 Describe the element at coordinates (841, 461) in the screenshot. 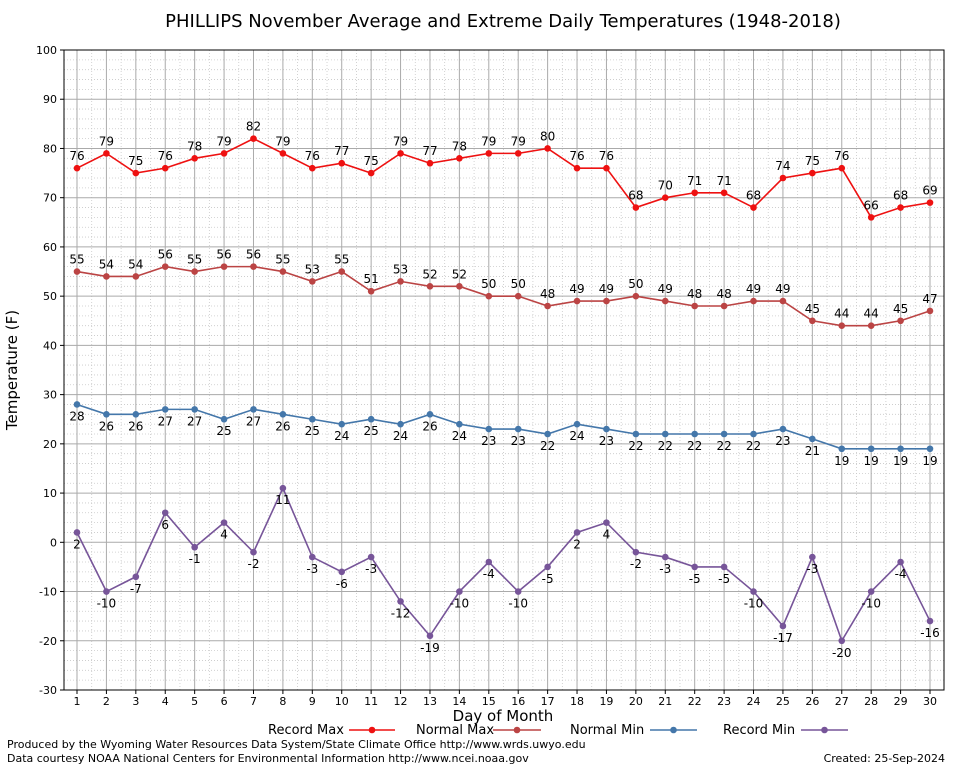

I see `data-label: 19` at that location.